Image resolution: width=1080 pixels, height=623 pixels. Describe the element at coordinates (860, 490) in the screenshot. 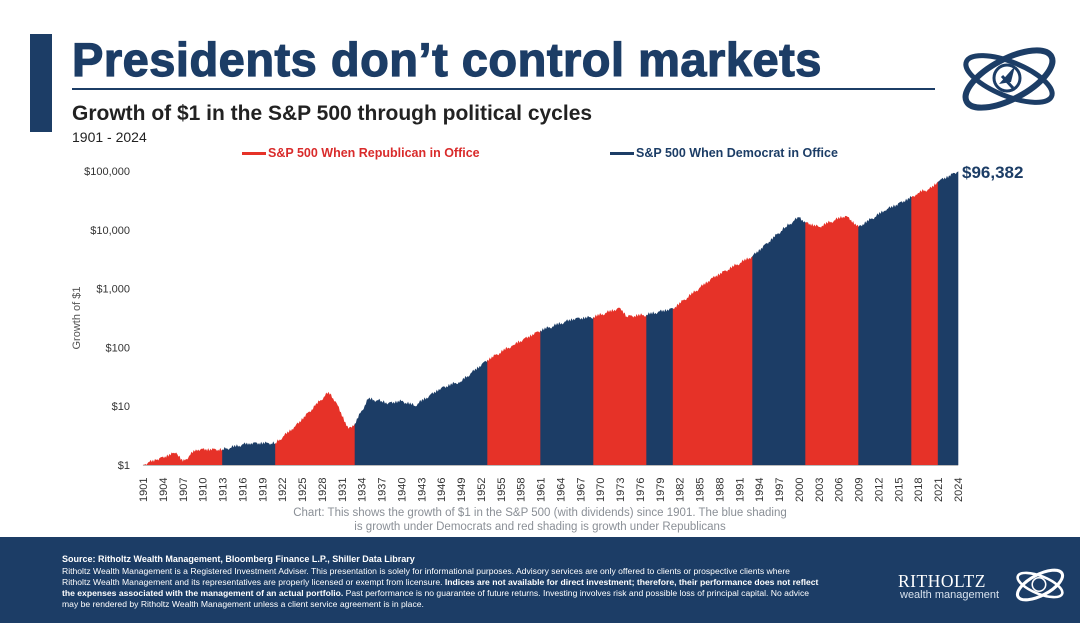

I see `x-tick-label: 2009` at that location.